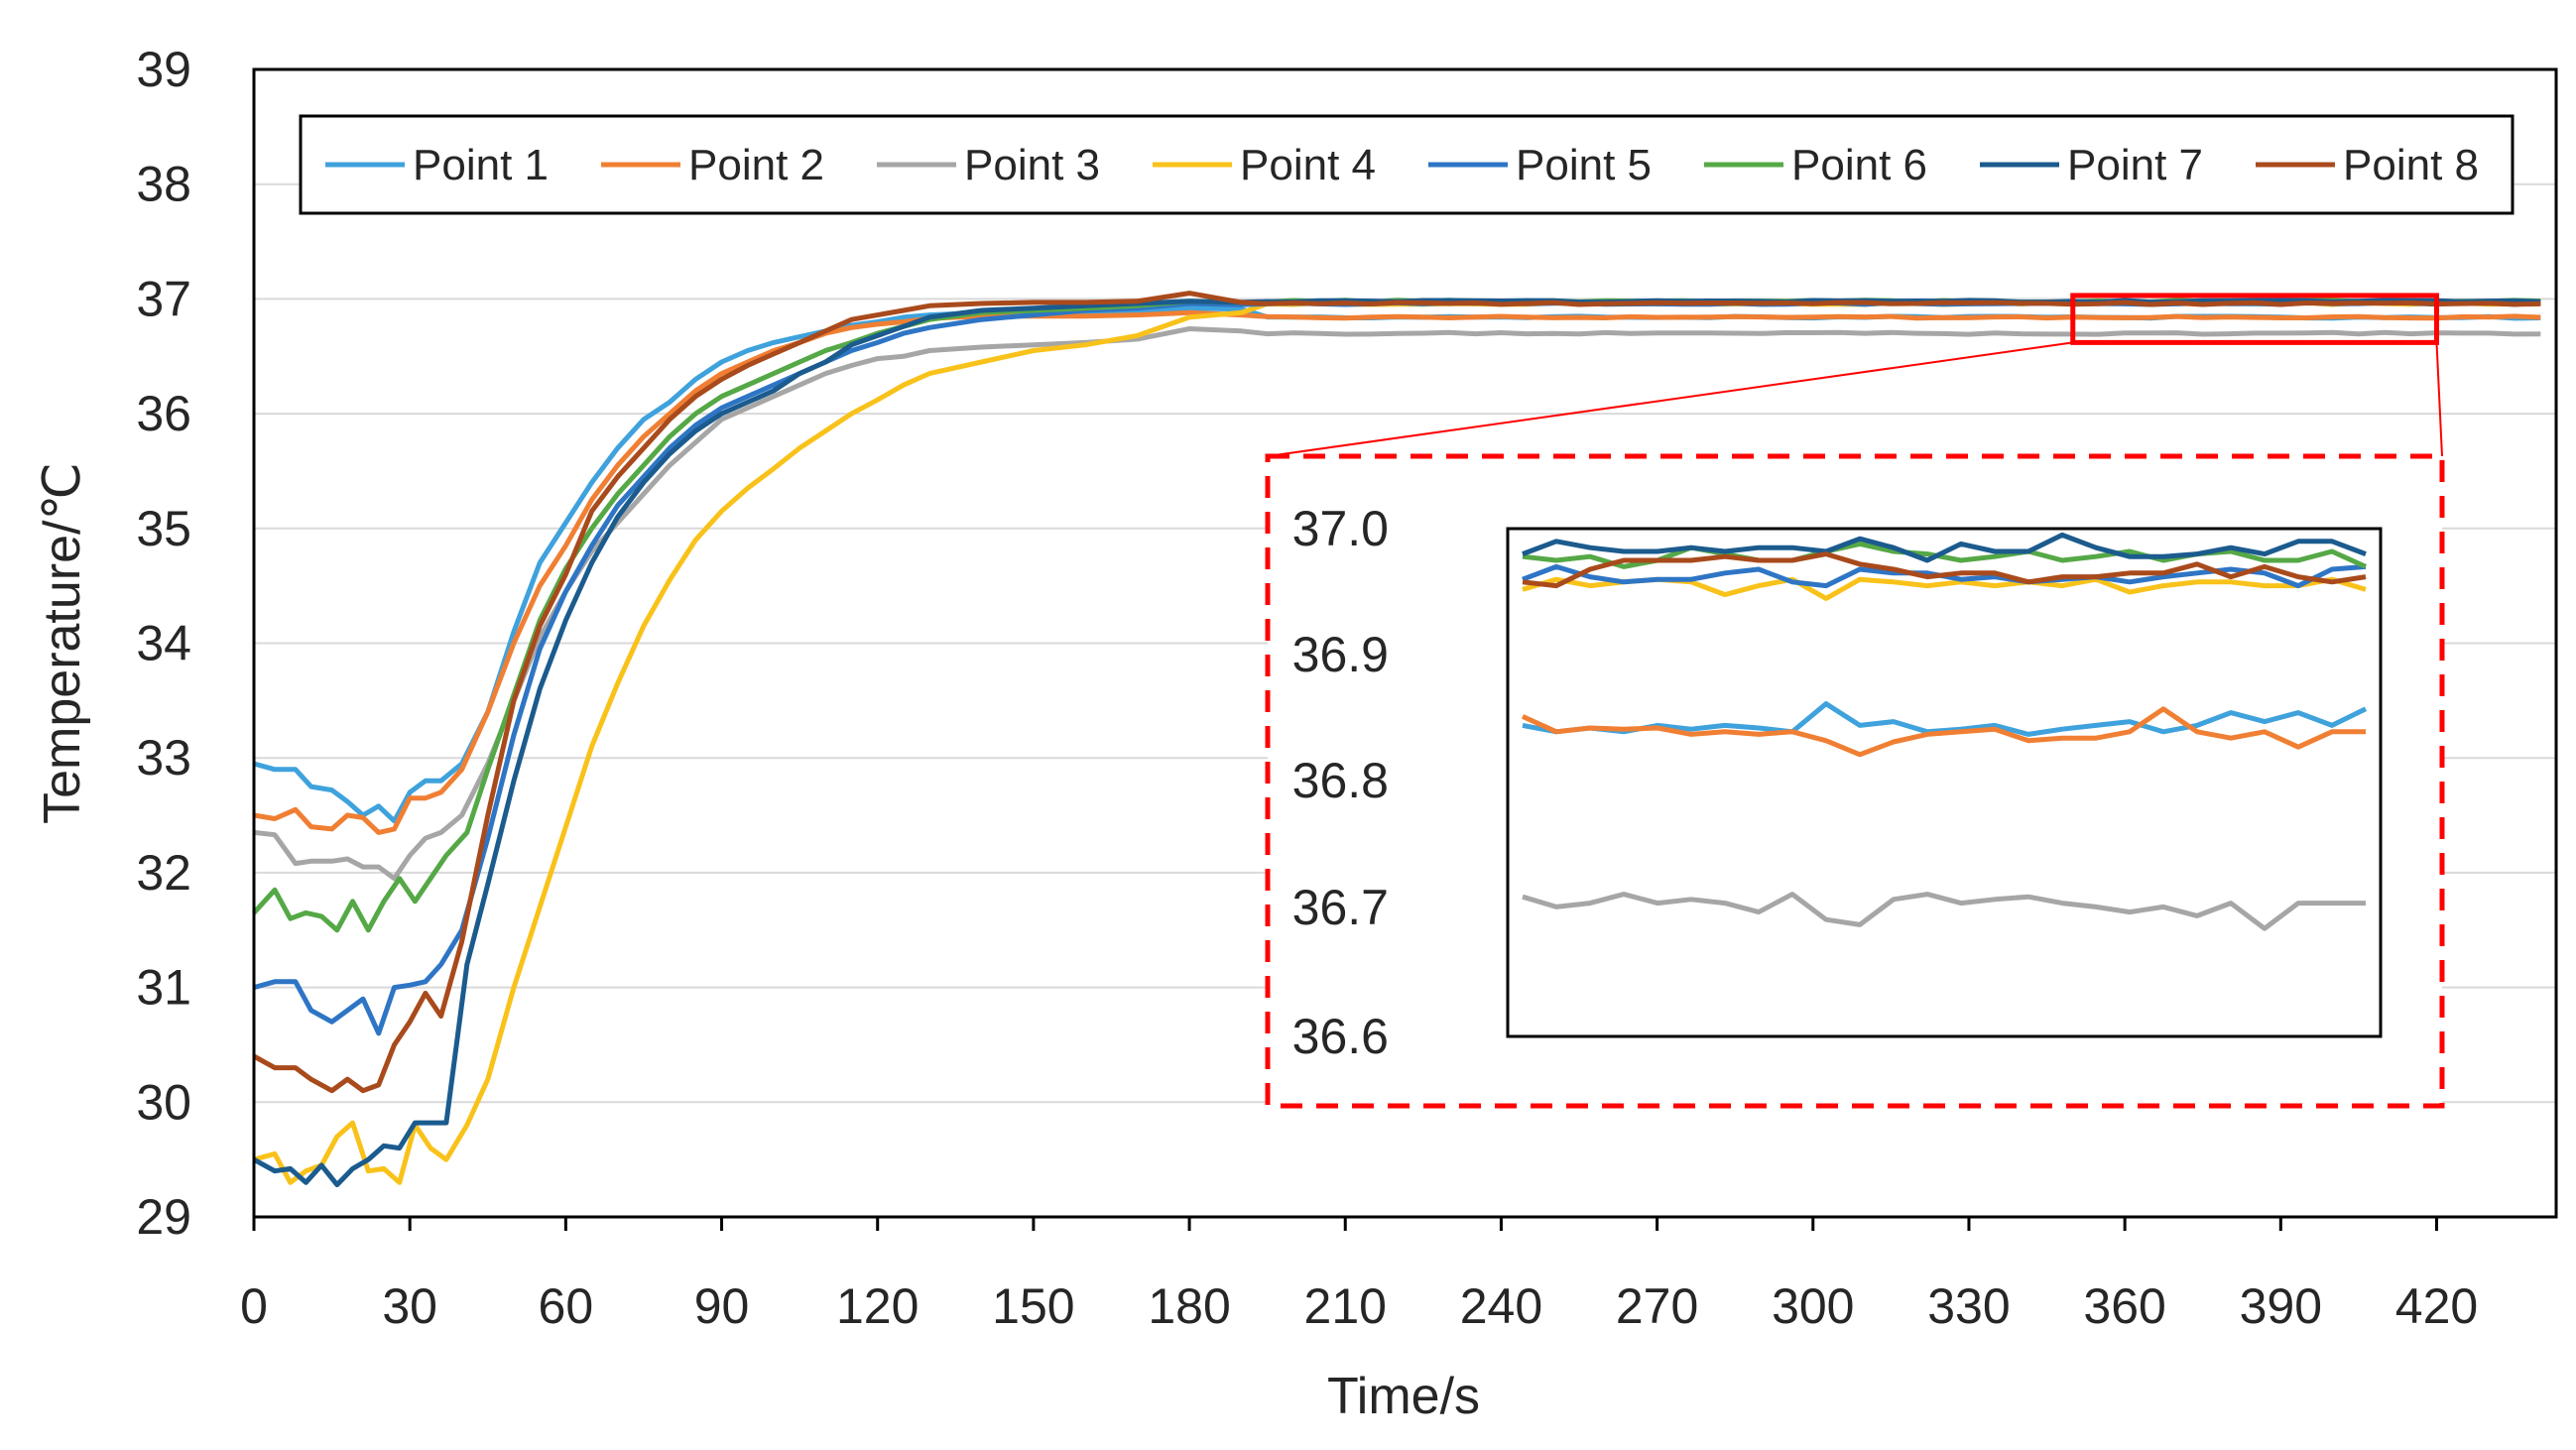 The width and height of the screenshot is (2576, 1450). I want to click on legend-label: Point 5, so click(1584, 165).